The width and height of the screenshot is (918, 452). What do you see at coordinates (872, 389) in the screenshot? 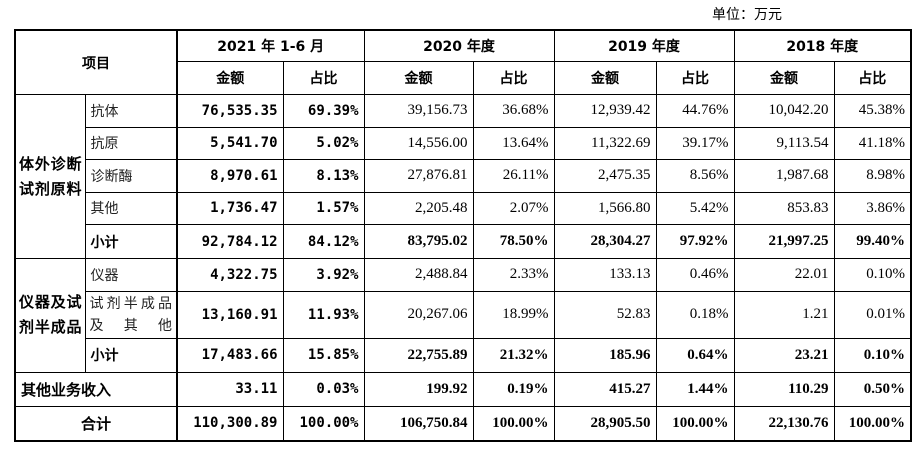
I see `cell-value: 0.50%` at bounding box center [872, 389].